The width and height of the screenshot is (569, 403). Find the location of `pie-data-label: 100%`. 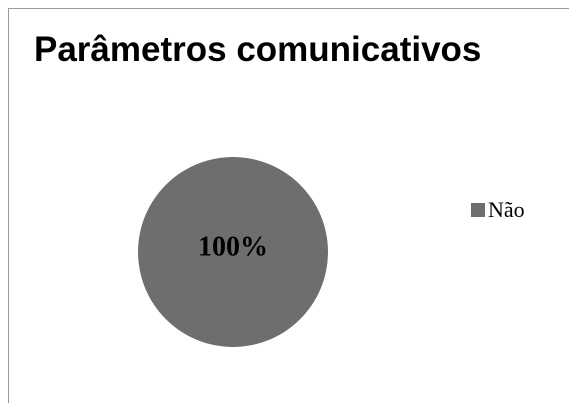

pie-data-label: 100% is located at coordinates (233, 246).